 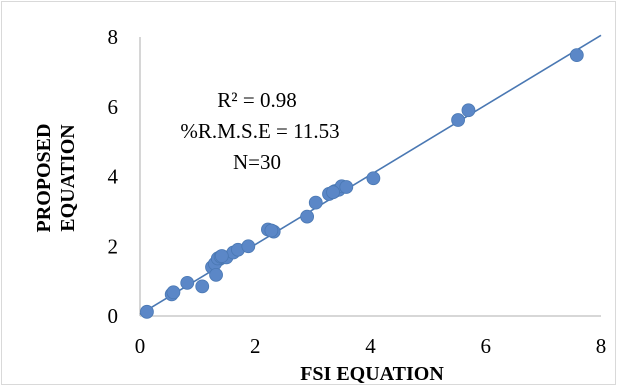 I want to click on x-axis-title: FSI EQUATION, so click(x=372, y=374).